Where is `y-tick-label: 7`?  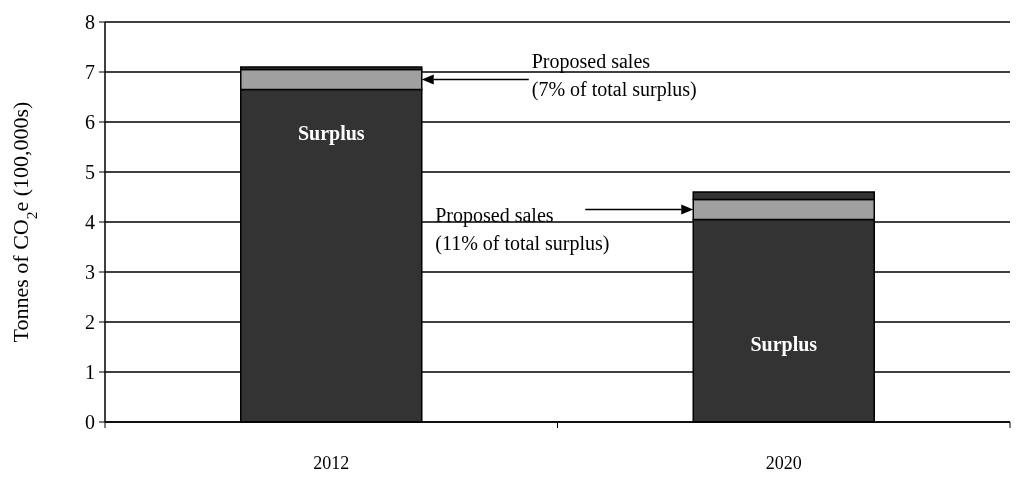
y-tick-label: 7 is located at coordinates (90, 72).